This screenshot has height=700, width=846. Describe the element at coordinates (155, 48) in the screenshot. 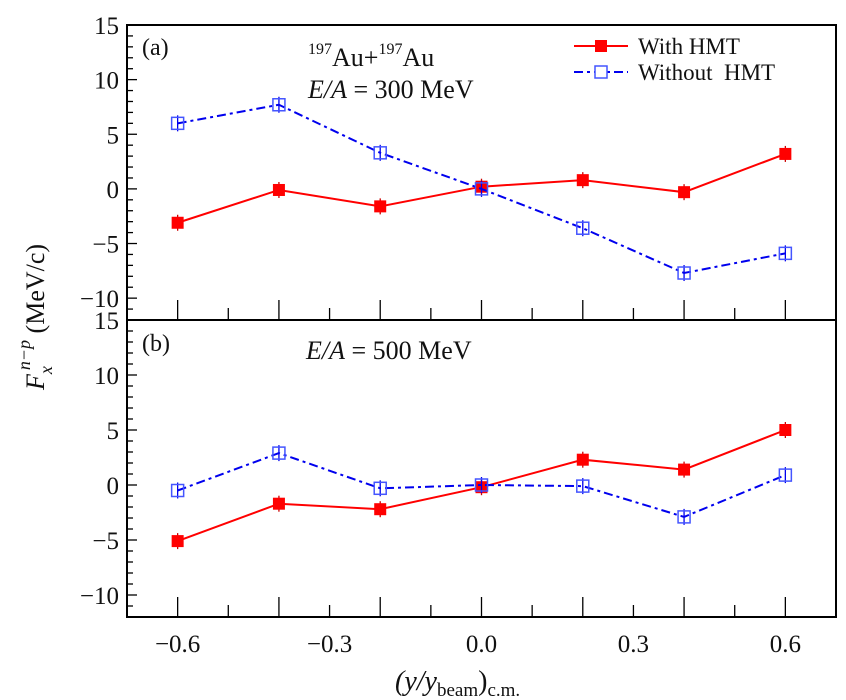

I see `panel-label-a: (a)` at that location.